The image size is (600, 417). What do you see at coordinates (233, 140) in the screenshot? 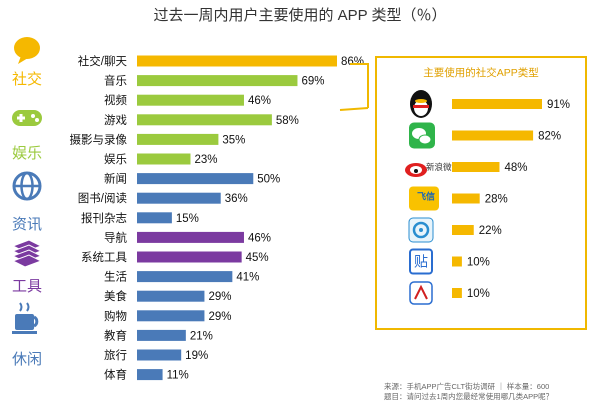
I see `value-label: 35%` at bounding box center [233, 140].